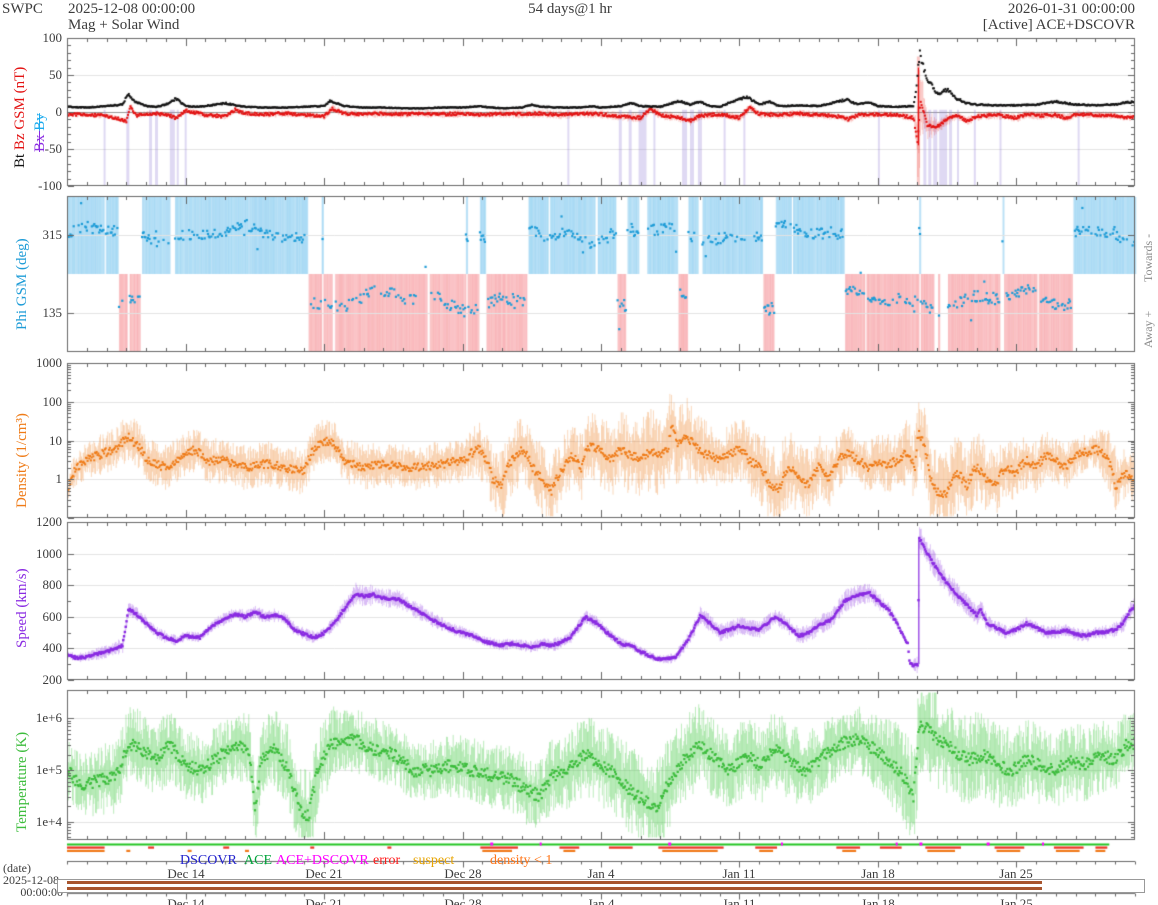 The height and width of the screenshot is (905, 1158). I want to click on window-range-label: 54 days@1 hr, so click(570, 9).